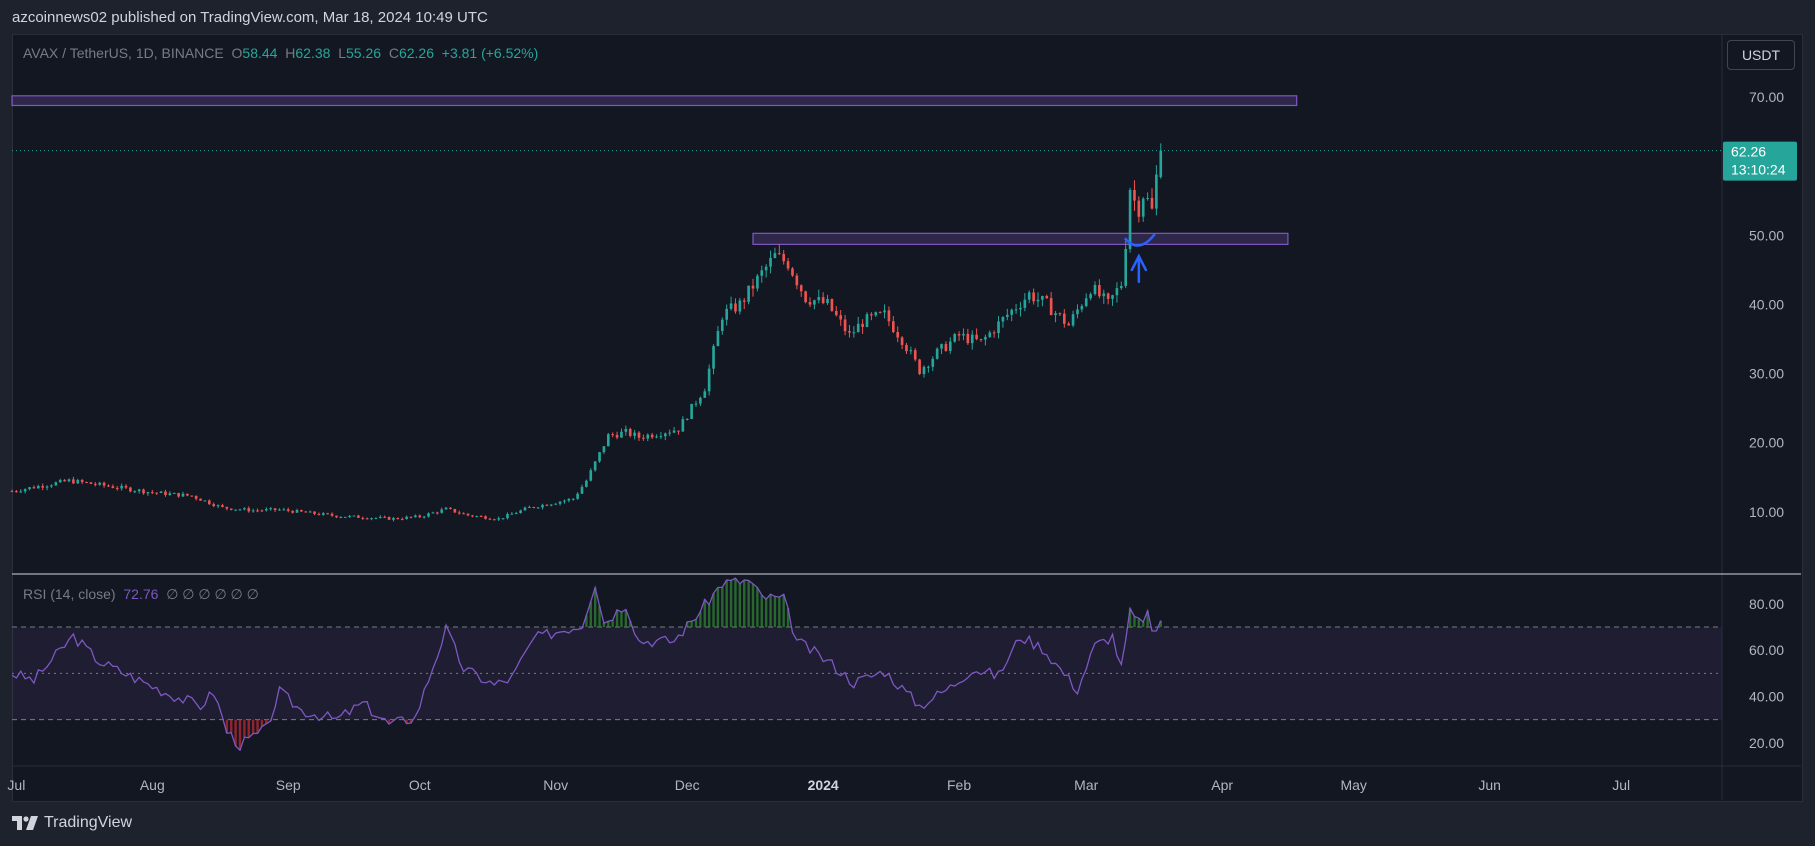 This screenshot has height=846, width=1815. Describe the element at coordinates (687, 785) in the screenshot. I see `time-tick-label: Dec` at that location.